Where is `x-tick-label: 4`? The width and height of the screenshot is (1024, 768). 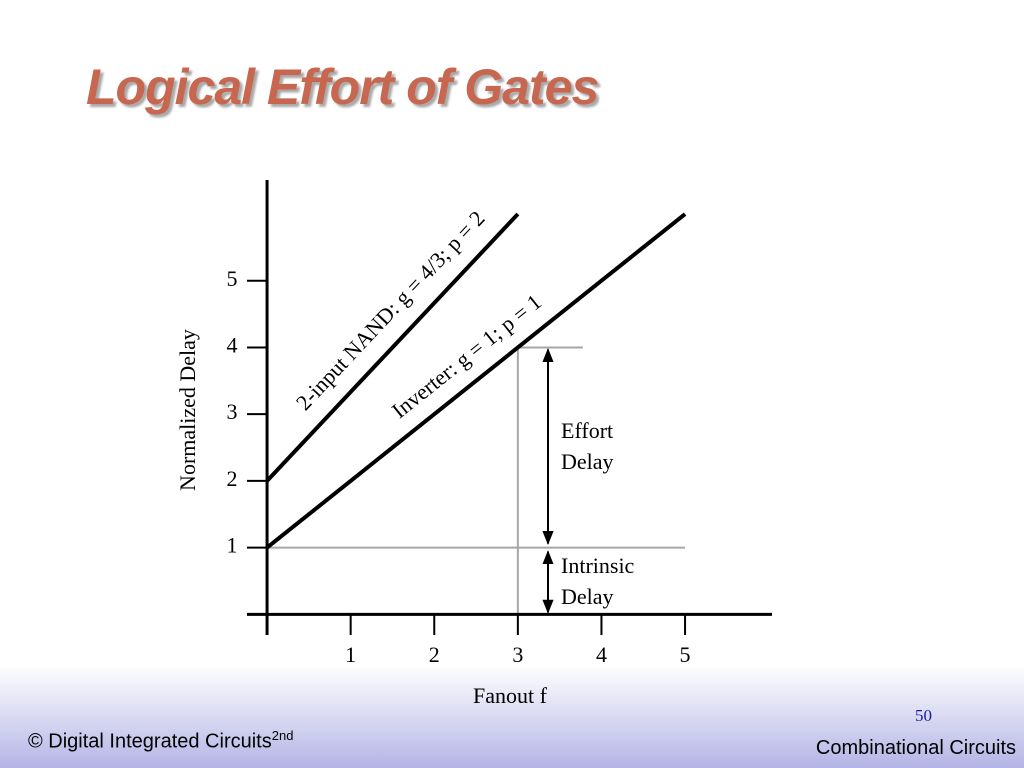 x-tick-label: 4 is located at coordinates (601, 654).